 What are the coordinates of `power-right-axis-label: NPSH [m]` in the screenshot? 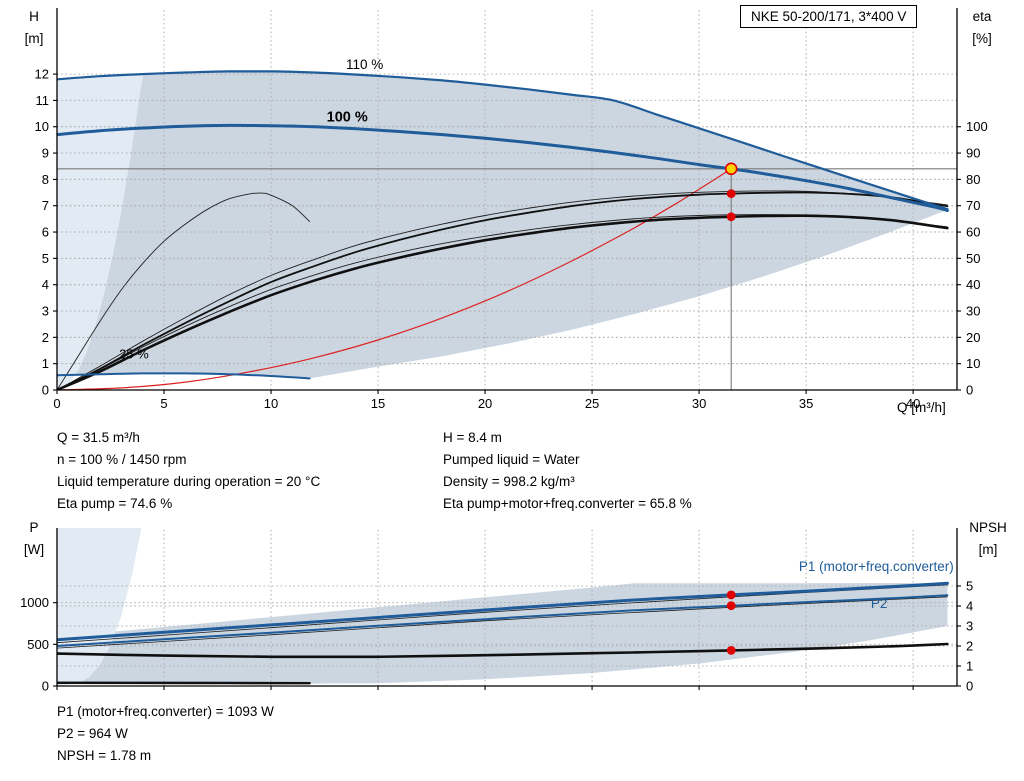 It's located at (988, 539).